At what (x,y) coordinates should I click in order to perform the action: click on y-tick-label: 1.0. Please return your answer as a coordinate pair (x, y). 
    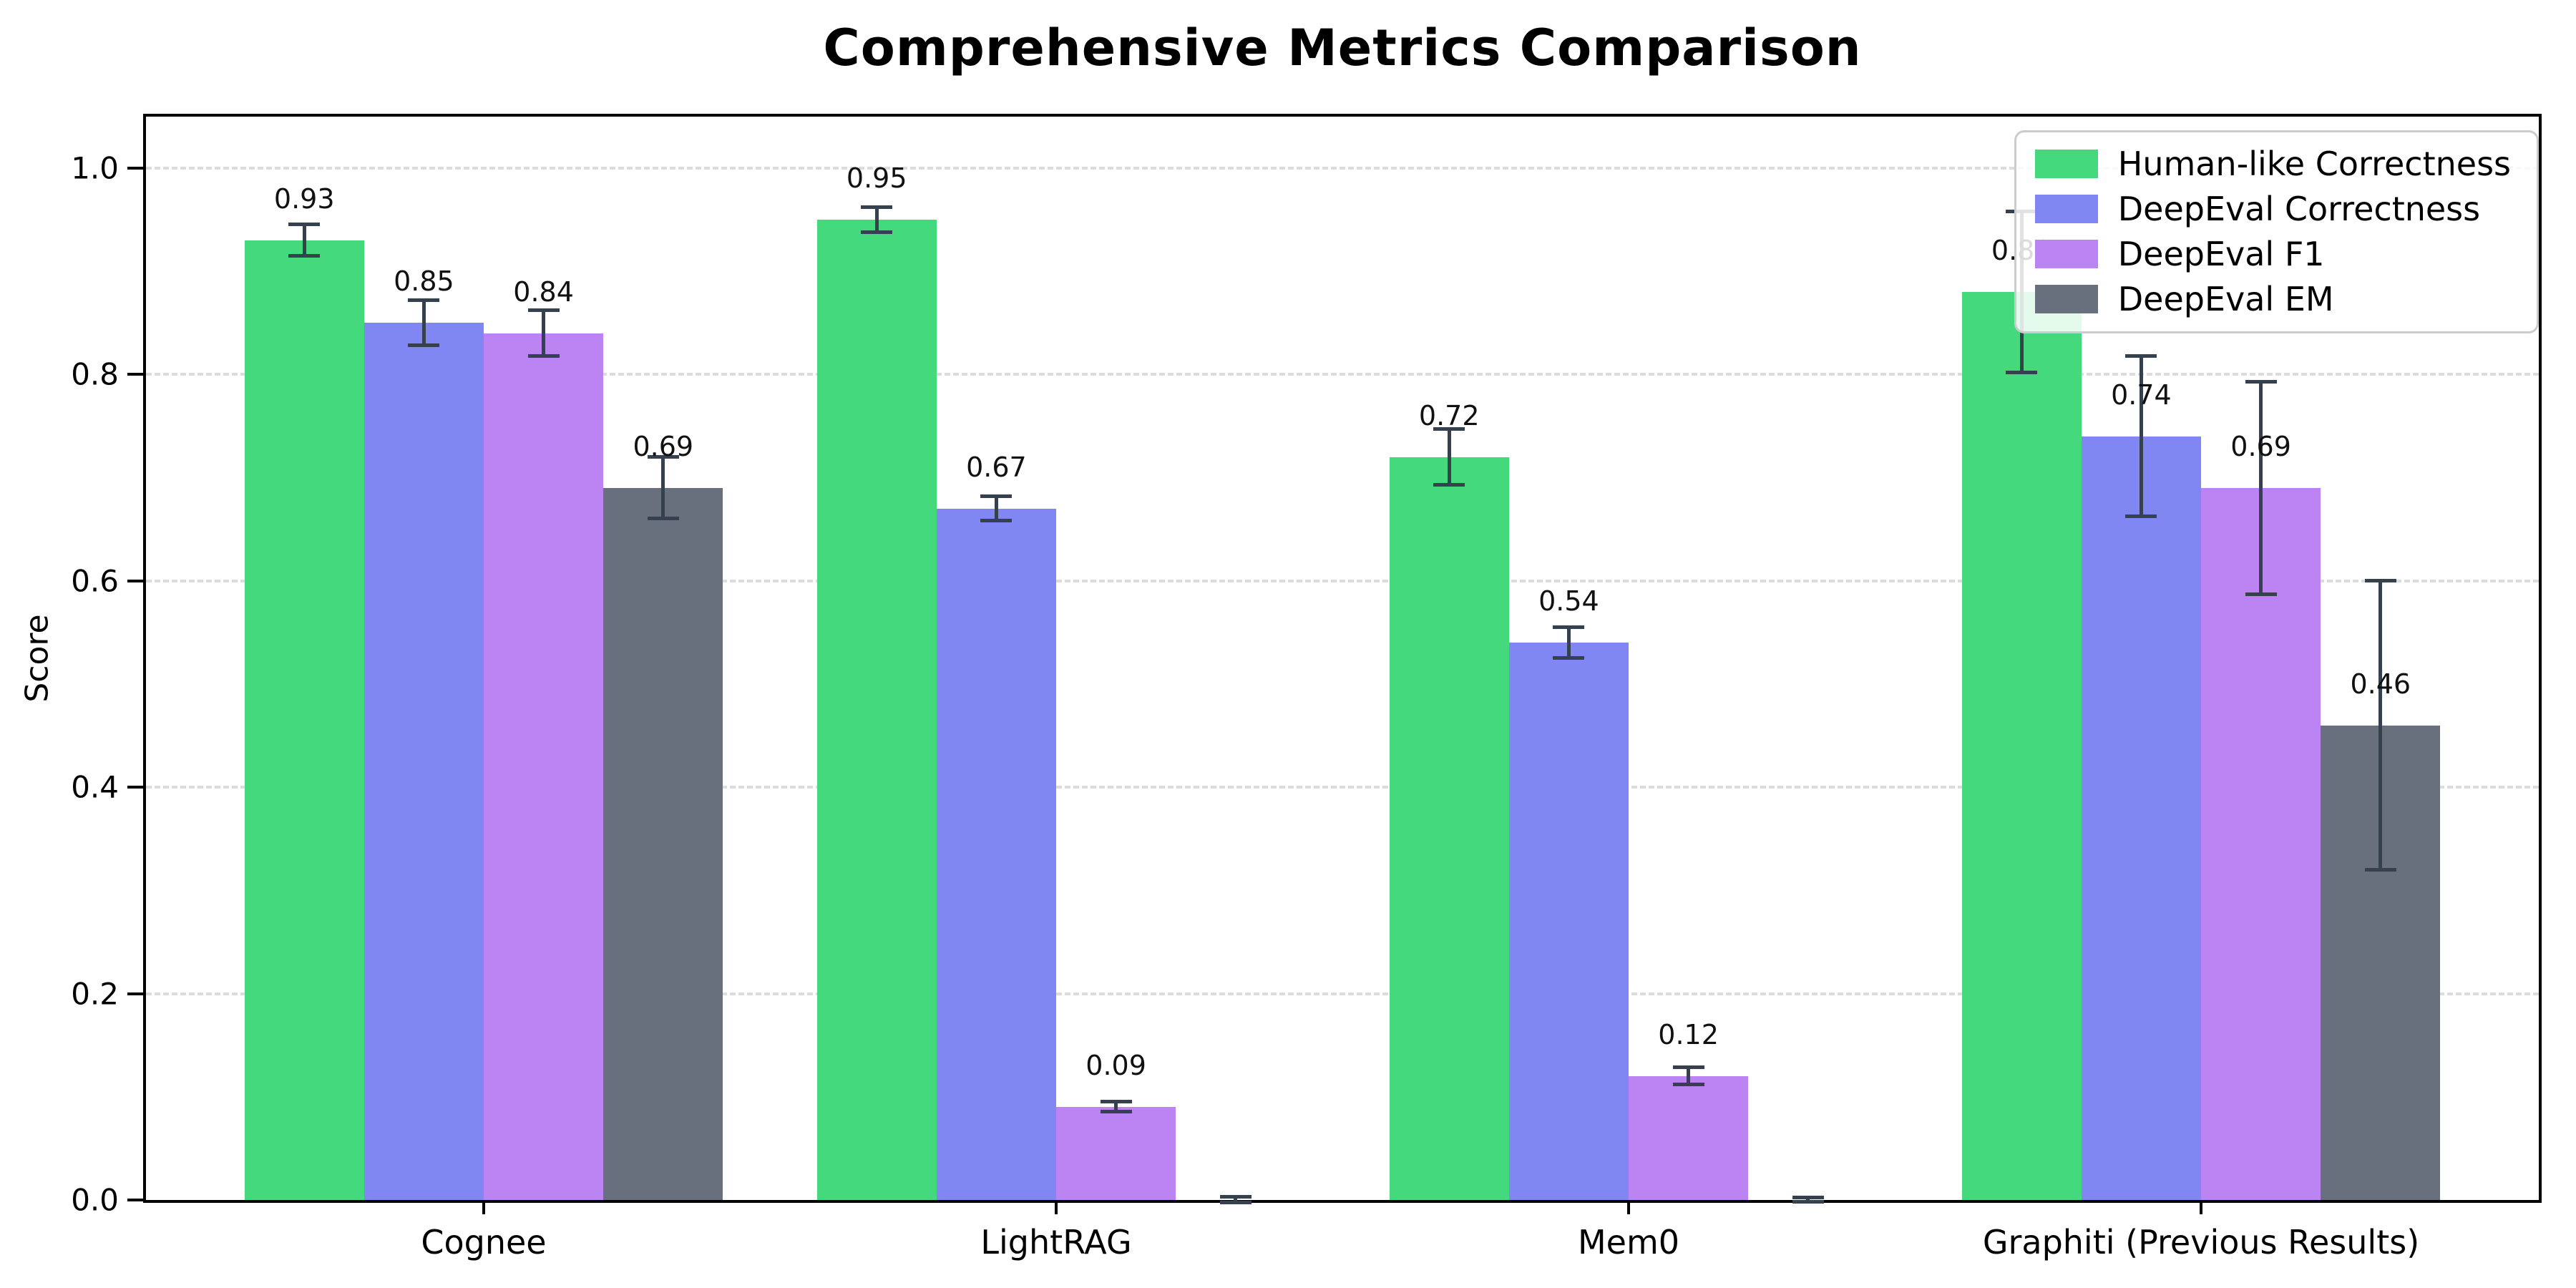
    Looking at the image, I should click on (95, 168).